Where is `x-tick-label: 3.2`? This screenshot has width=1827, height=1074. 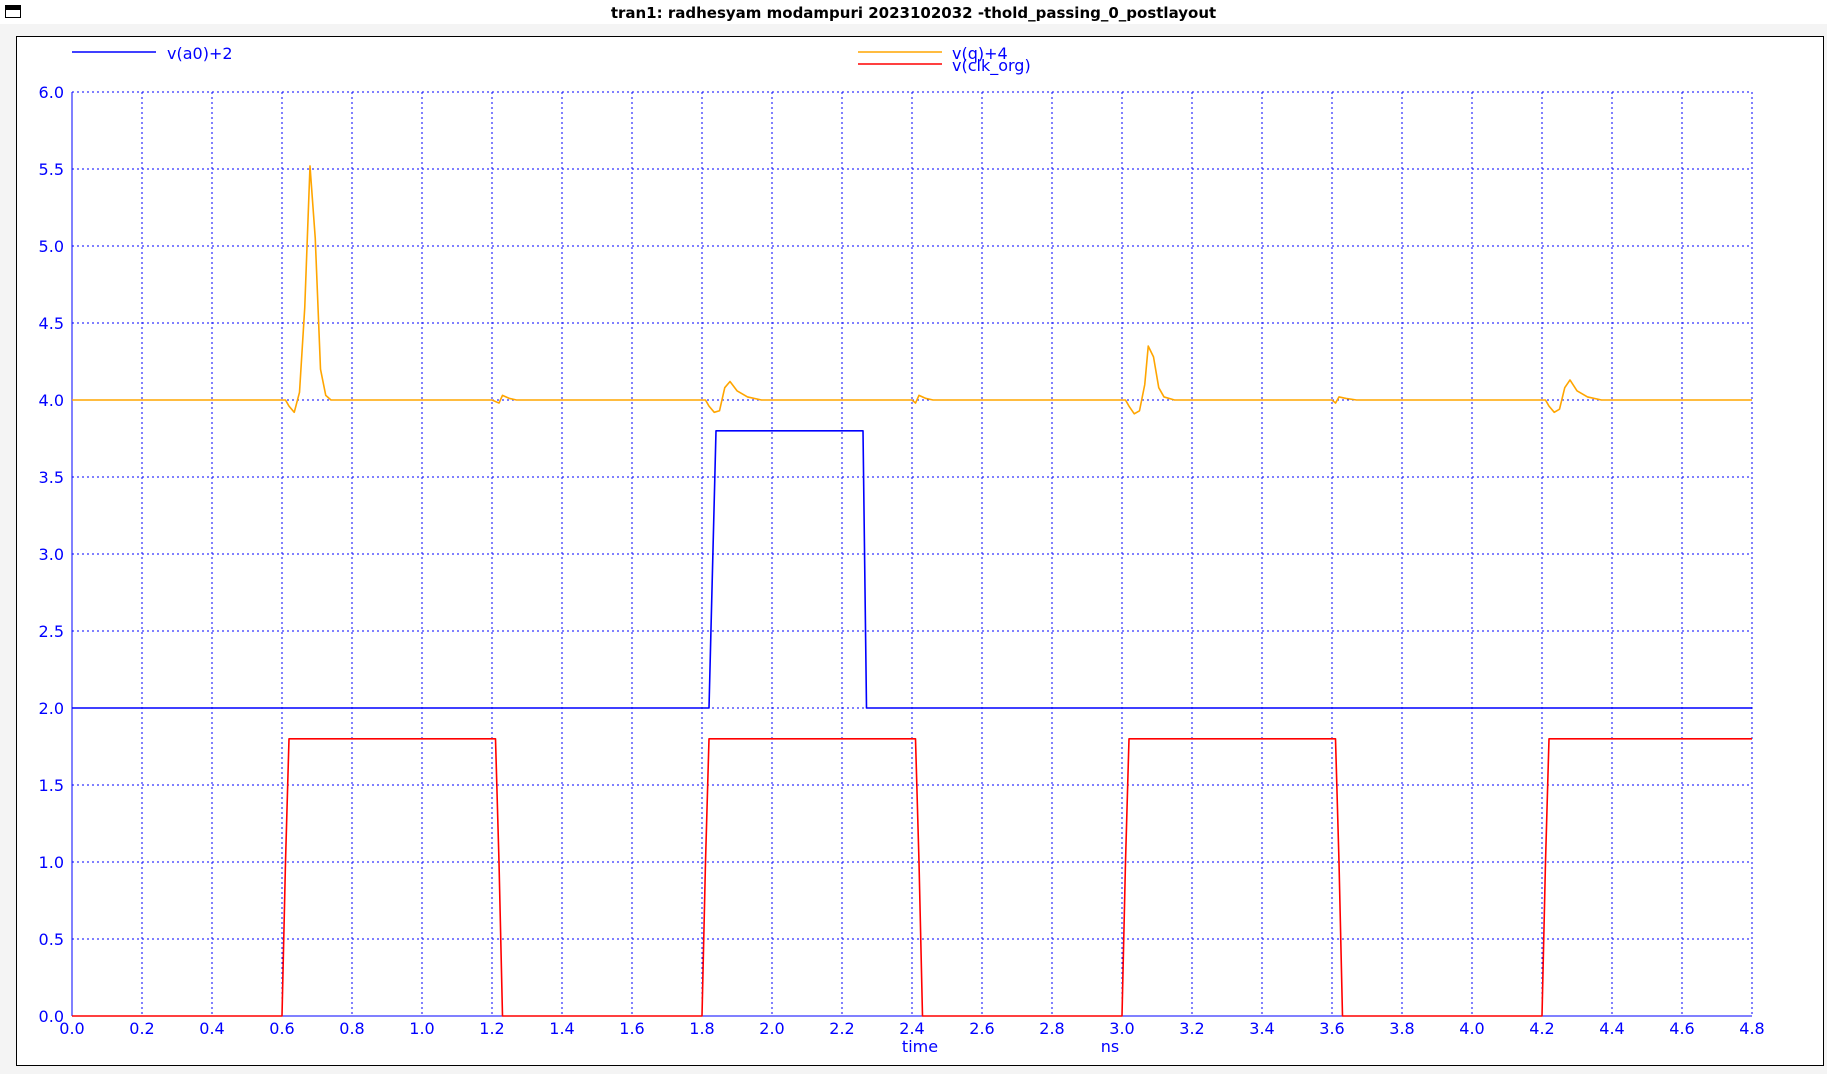 x-tick-label: 3.2 is located at coordinates (1191, 1028).